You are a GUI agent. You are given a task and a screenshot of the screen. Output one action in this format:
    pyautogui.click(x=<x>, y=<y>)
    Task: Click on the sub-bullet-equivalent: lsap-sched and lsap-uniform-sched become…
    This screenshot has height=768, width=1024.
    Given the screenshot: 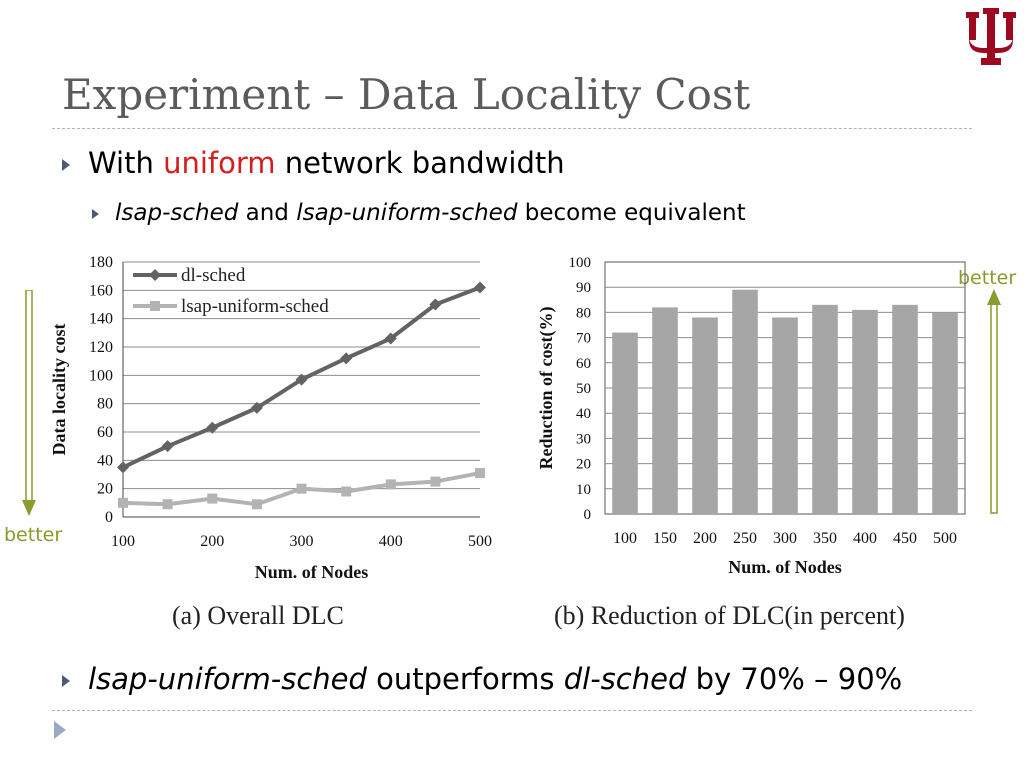 What is the action you would take?
    pyautogui.click(x=419, y=213)
    